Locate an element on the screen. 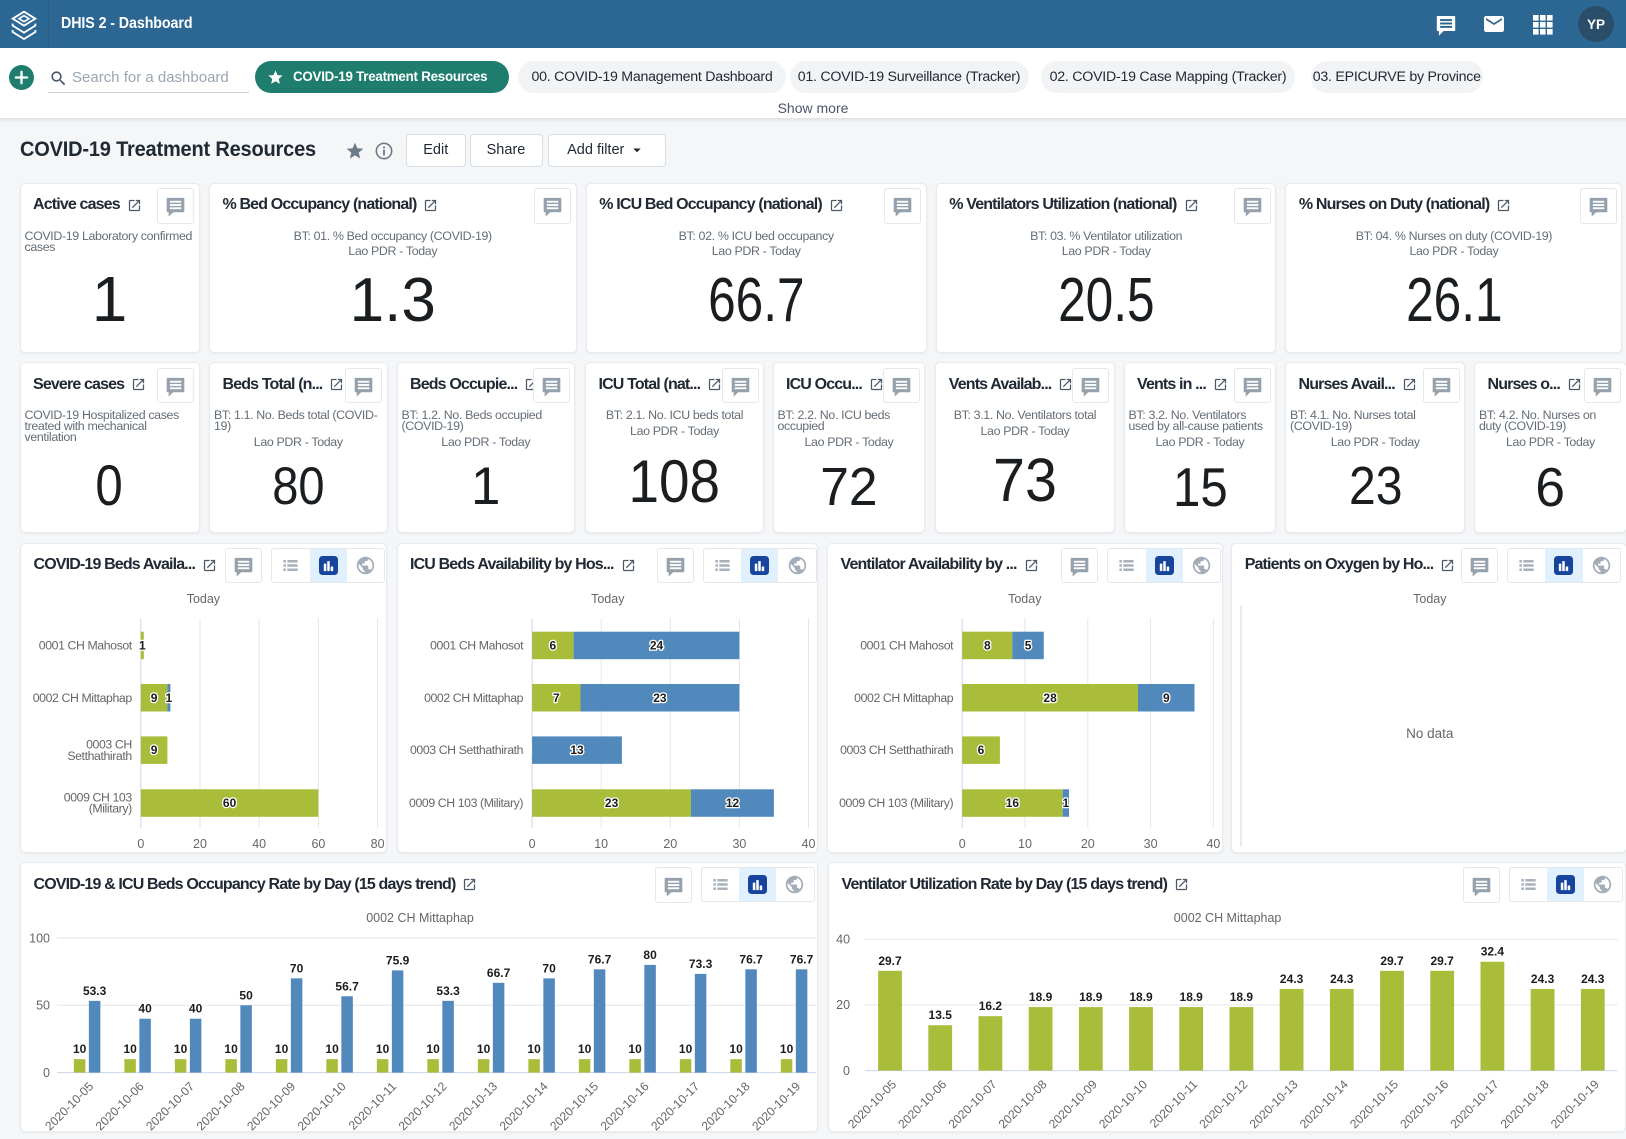  svg-text: 2020-10-09 is located at coordinates (1073, 1104).